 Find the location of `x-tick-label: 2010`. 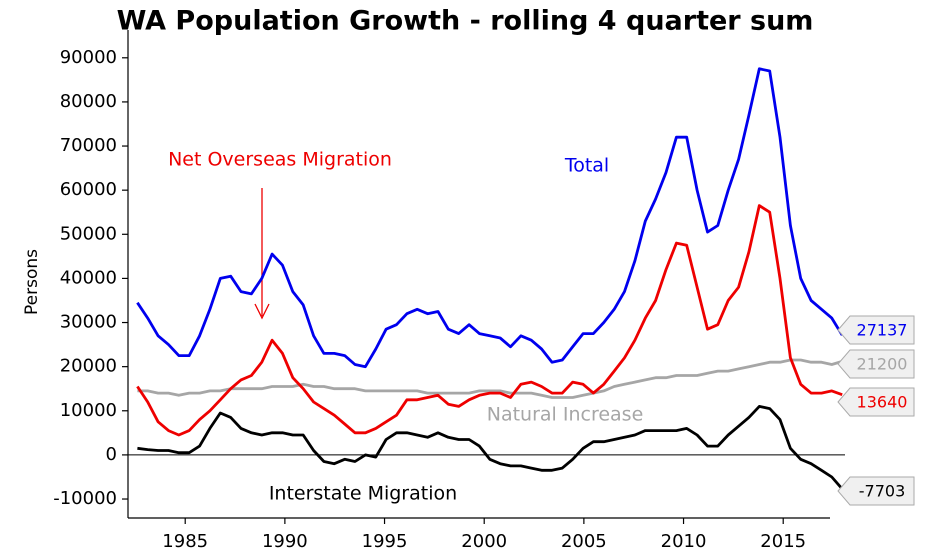

x-tick-label: 2010 is located at coordinates (684, 541).